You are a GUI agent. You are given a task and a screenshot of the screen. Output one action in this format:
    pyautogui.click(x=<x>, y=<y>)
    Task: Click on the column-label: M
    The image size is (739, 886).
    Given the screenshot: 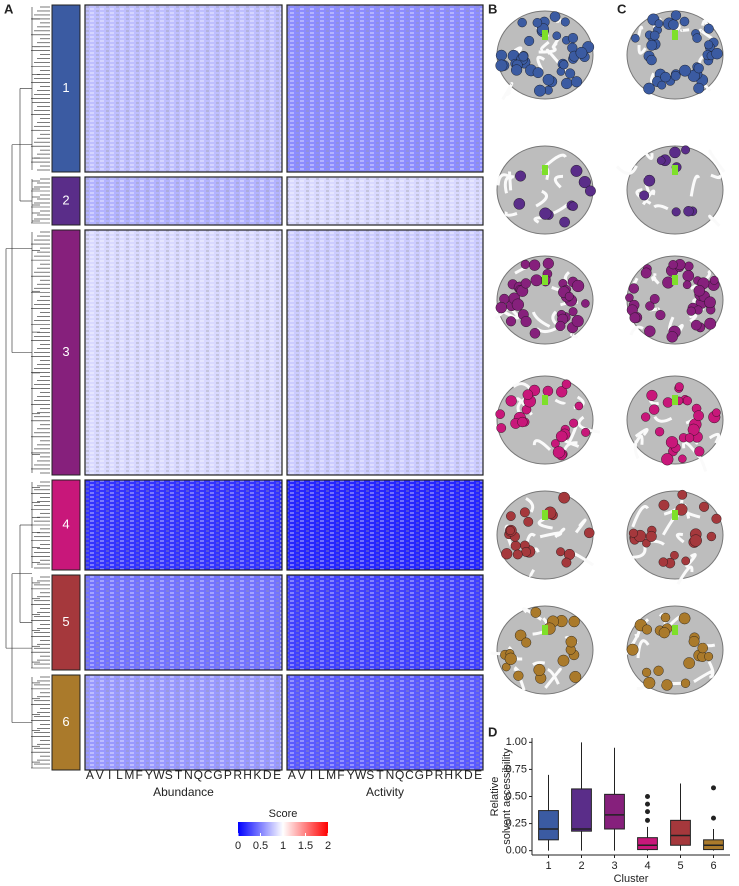 What is the action you would take?
    pyautogui.click(x=129, y=775)
    